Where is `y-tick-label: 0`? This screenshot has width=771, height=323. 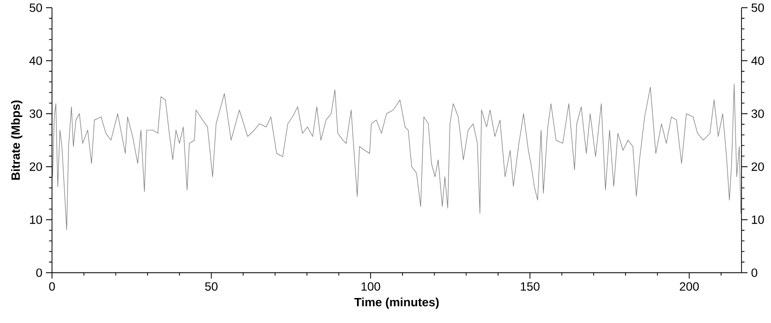 y-tick-label: 0 is located at coordinates (39, 272).